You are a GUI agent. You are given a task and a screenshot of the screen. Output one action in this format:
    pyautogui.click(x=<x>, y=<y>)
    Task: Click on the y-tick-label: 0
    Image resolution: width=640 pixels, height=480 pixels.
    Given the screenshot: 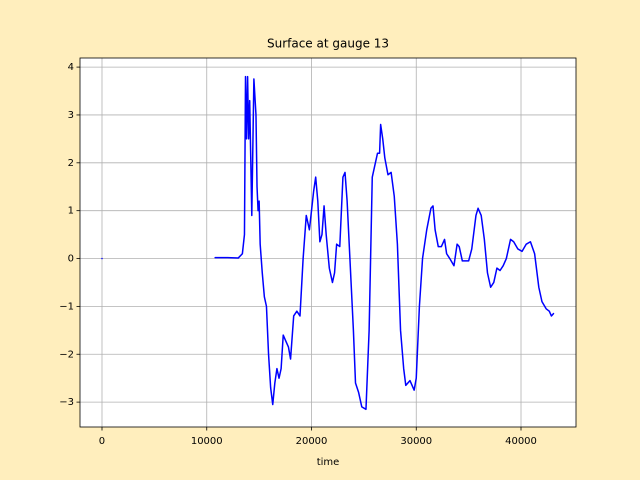 What is the action you would take?
    pyautogui.click(x=71, y=259)
    